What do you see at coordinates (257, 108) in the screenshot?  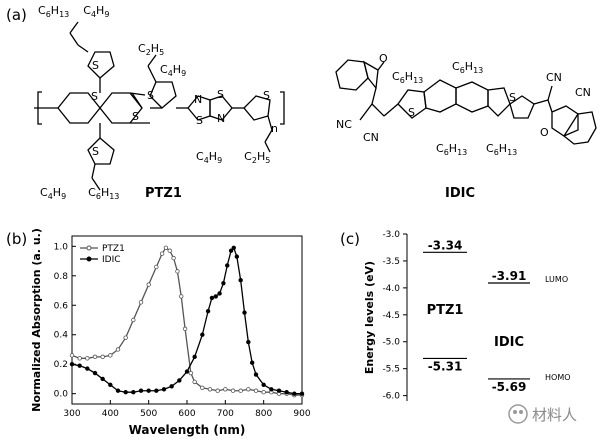 I see `thiophene-right-ring` at bounding box center [257, 108].